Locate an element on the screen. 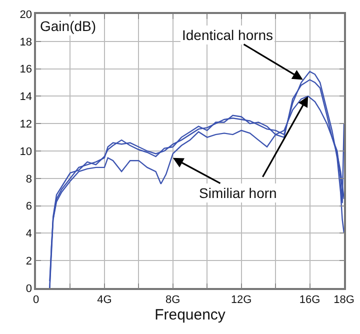  annotation: Identical horns is located at coordinates (228, 35).